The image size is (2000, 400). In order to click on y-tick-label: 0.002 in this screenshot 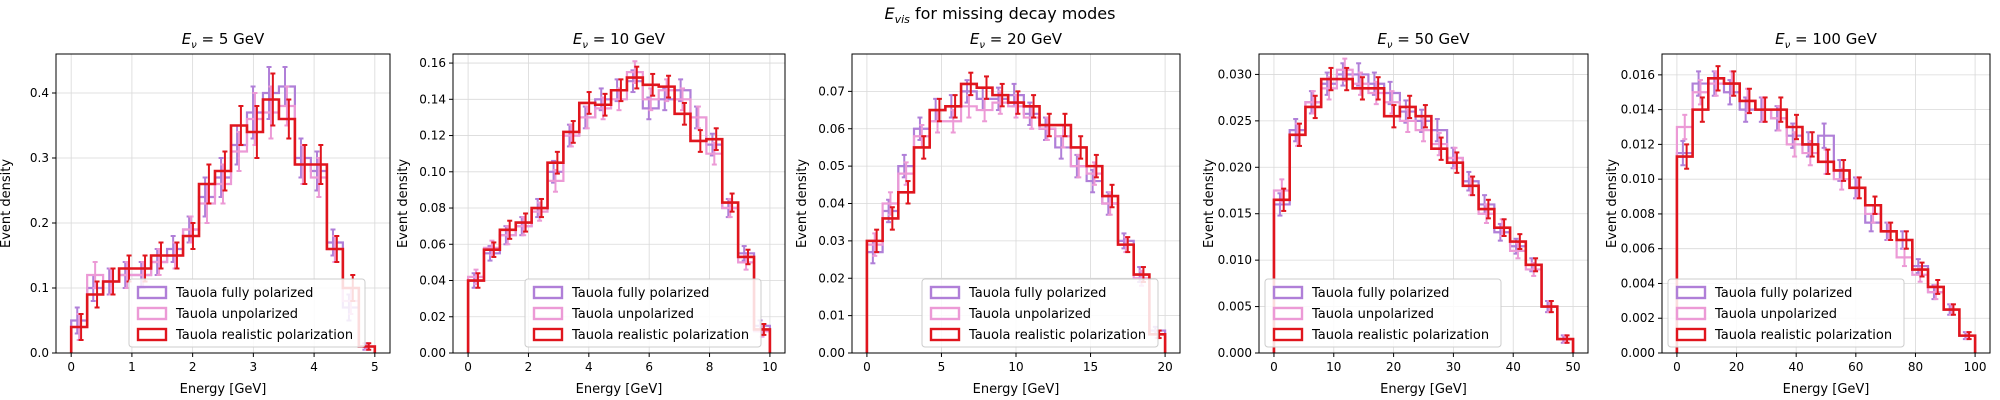, I will do `click(1638, 318)`.